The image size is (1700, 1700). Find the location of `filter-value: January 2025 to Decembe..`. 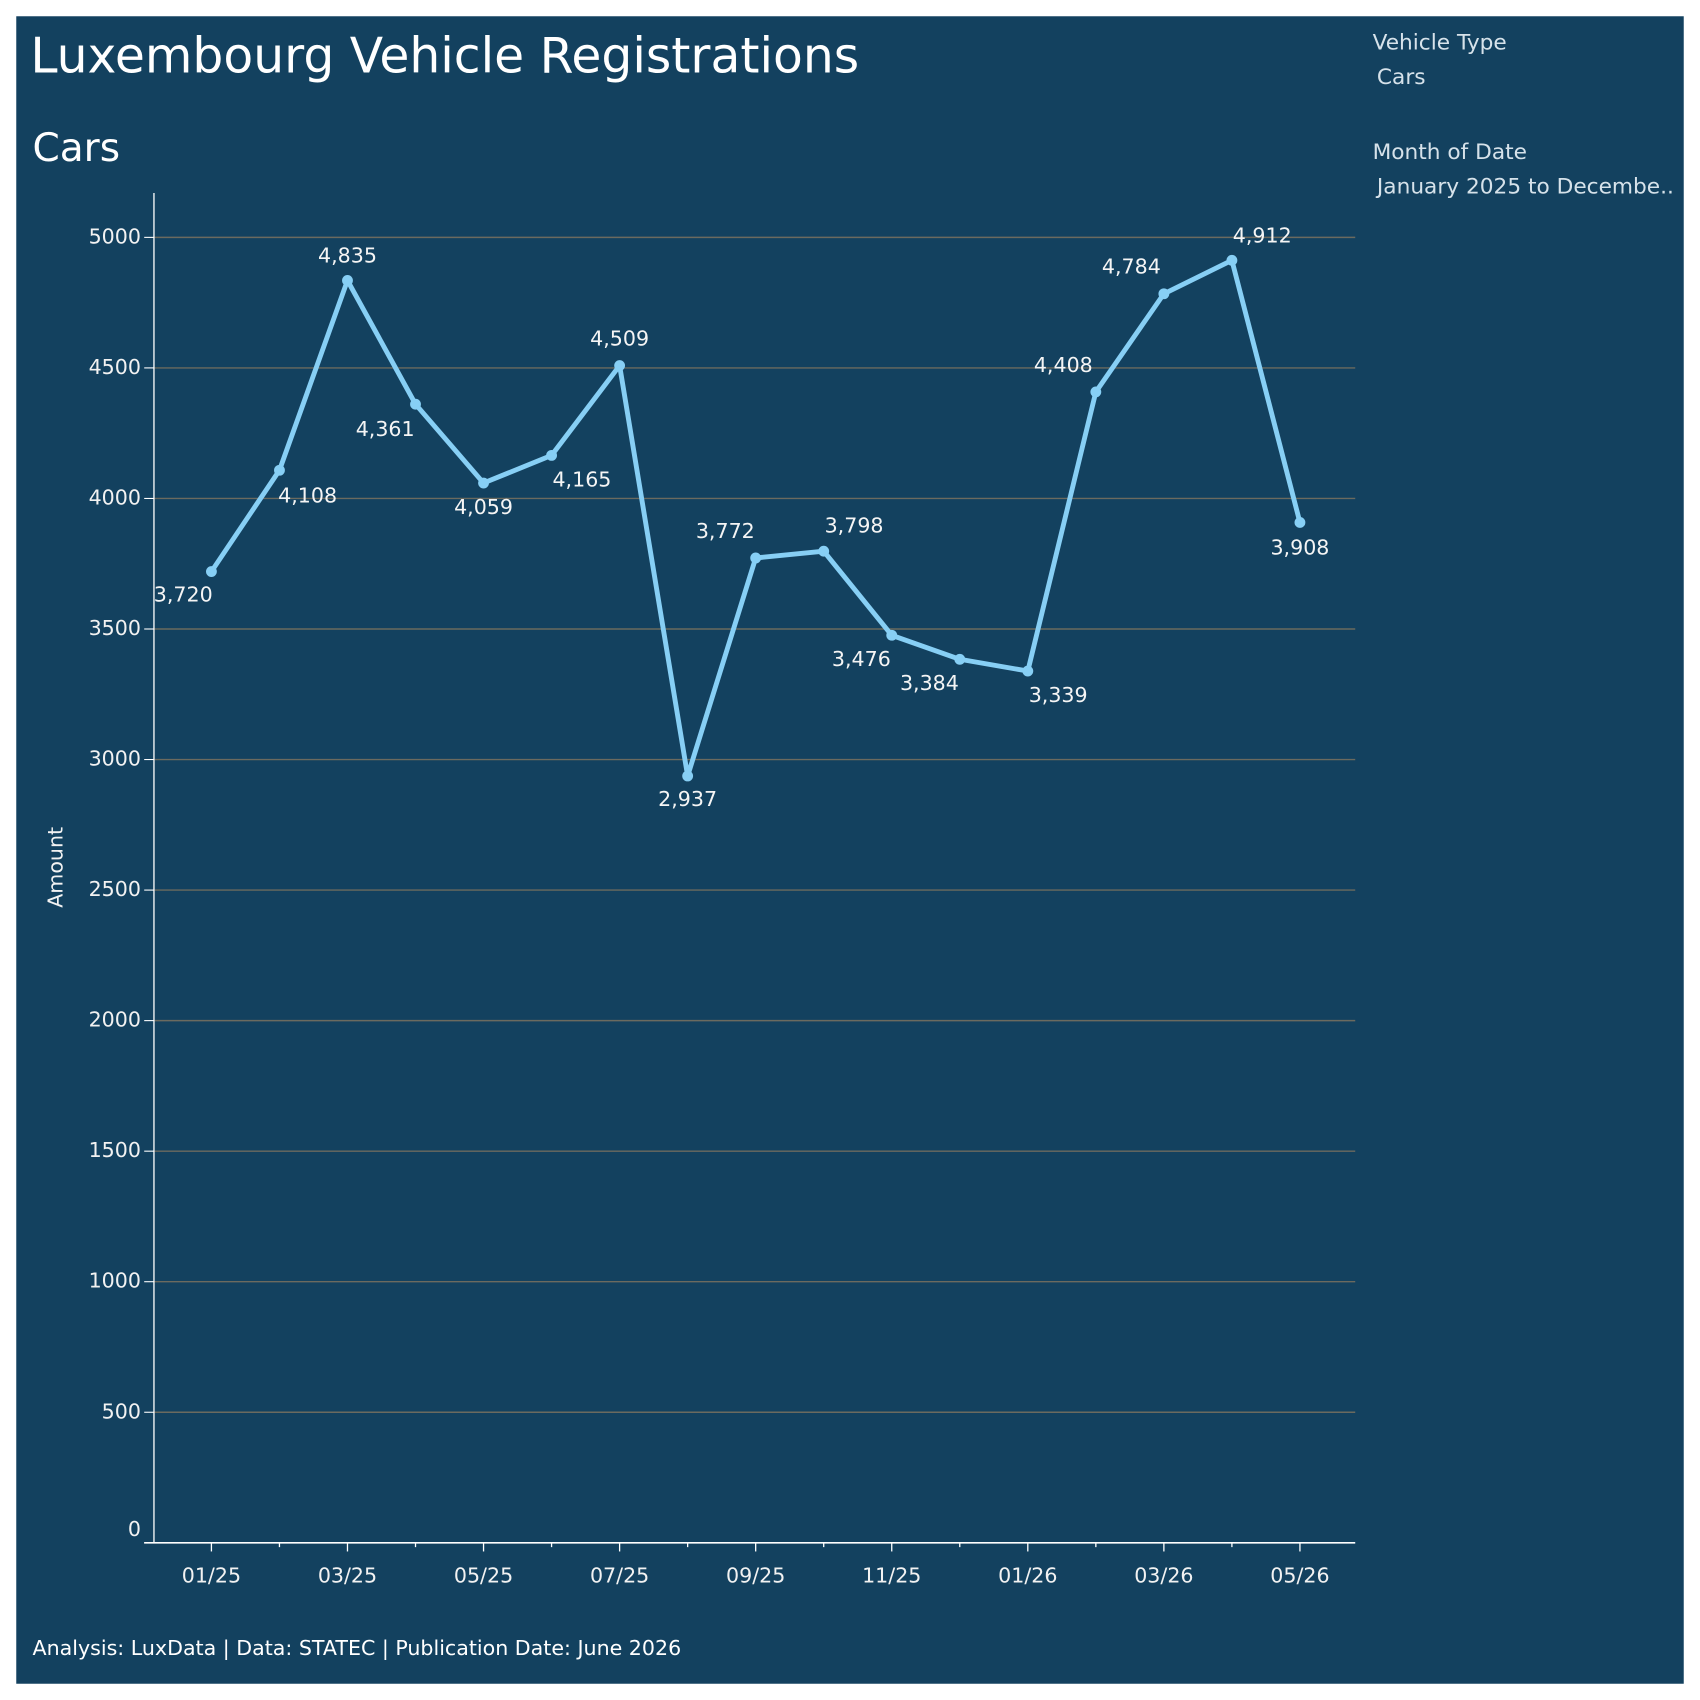

filter-value: January 2025 to Decembe.. is located at coordinates (1524, 187).